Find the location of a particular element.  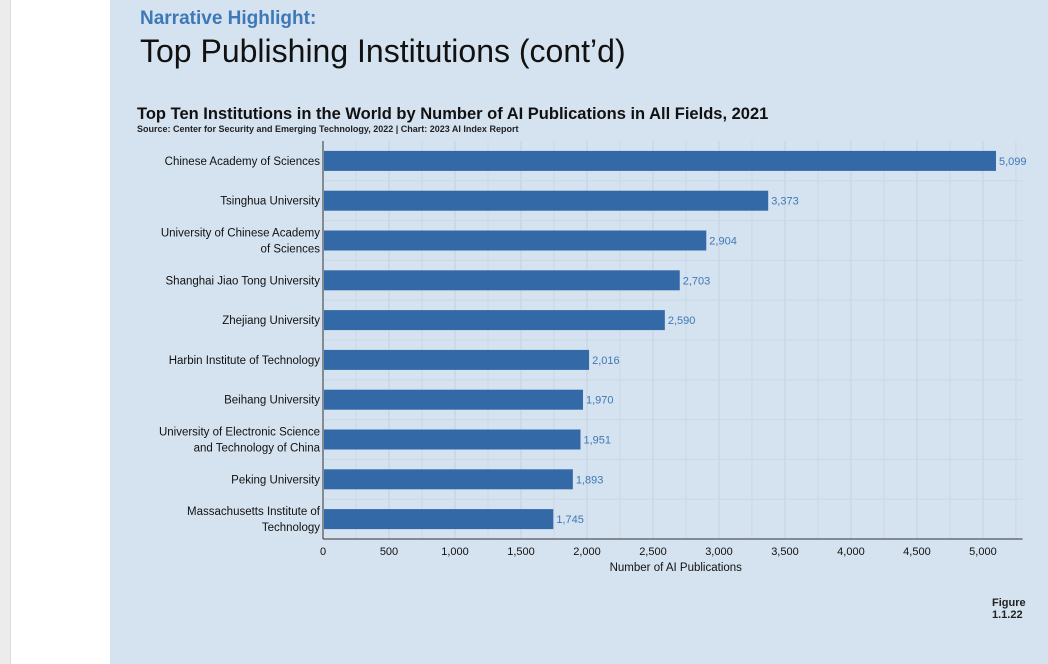

x-tick-label: 1,000 is located at coordinates (455, 552).